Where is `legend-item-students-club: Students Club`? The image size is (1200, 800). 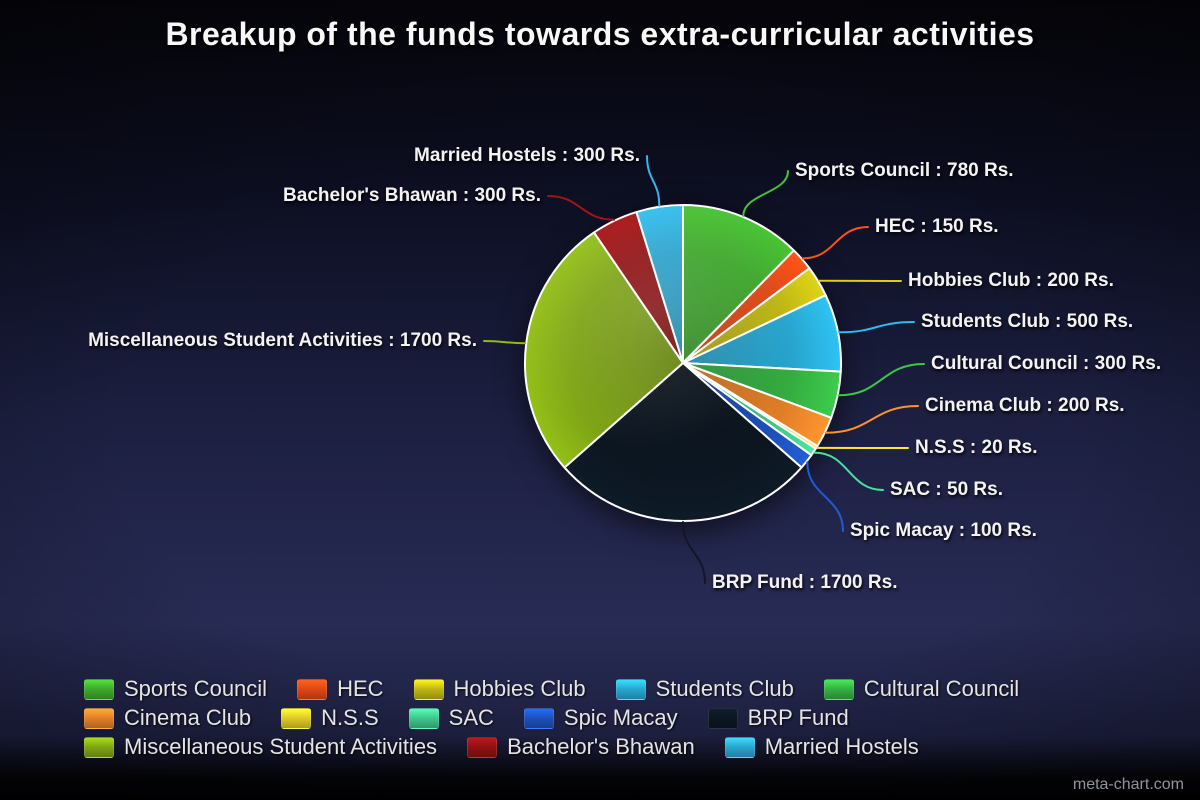 legend-item-students-club: Students Club is located at coordinates (704, 689).